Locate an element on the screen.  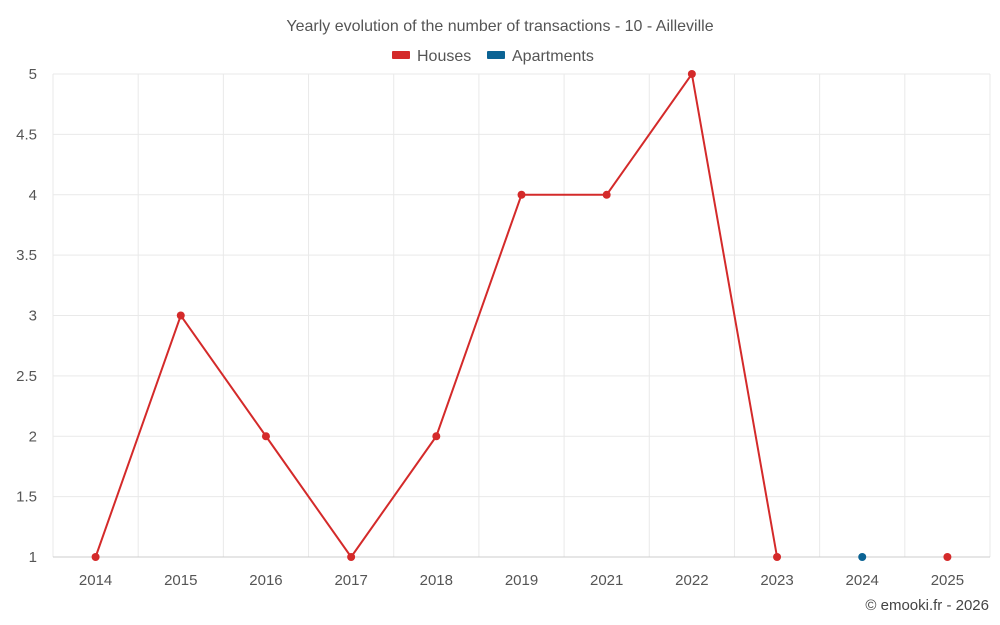
legend: Houses Apartments is located at coordinates (493, 56).